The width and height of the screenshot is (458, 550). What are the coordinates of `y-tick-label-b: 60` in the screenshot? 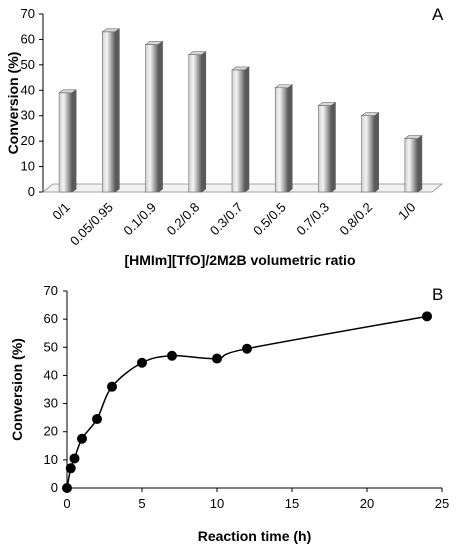 It's located at (51, 318).